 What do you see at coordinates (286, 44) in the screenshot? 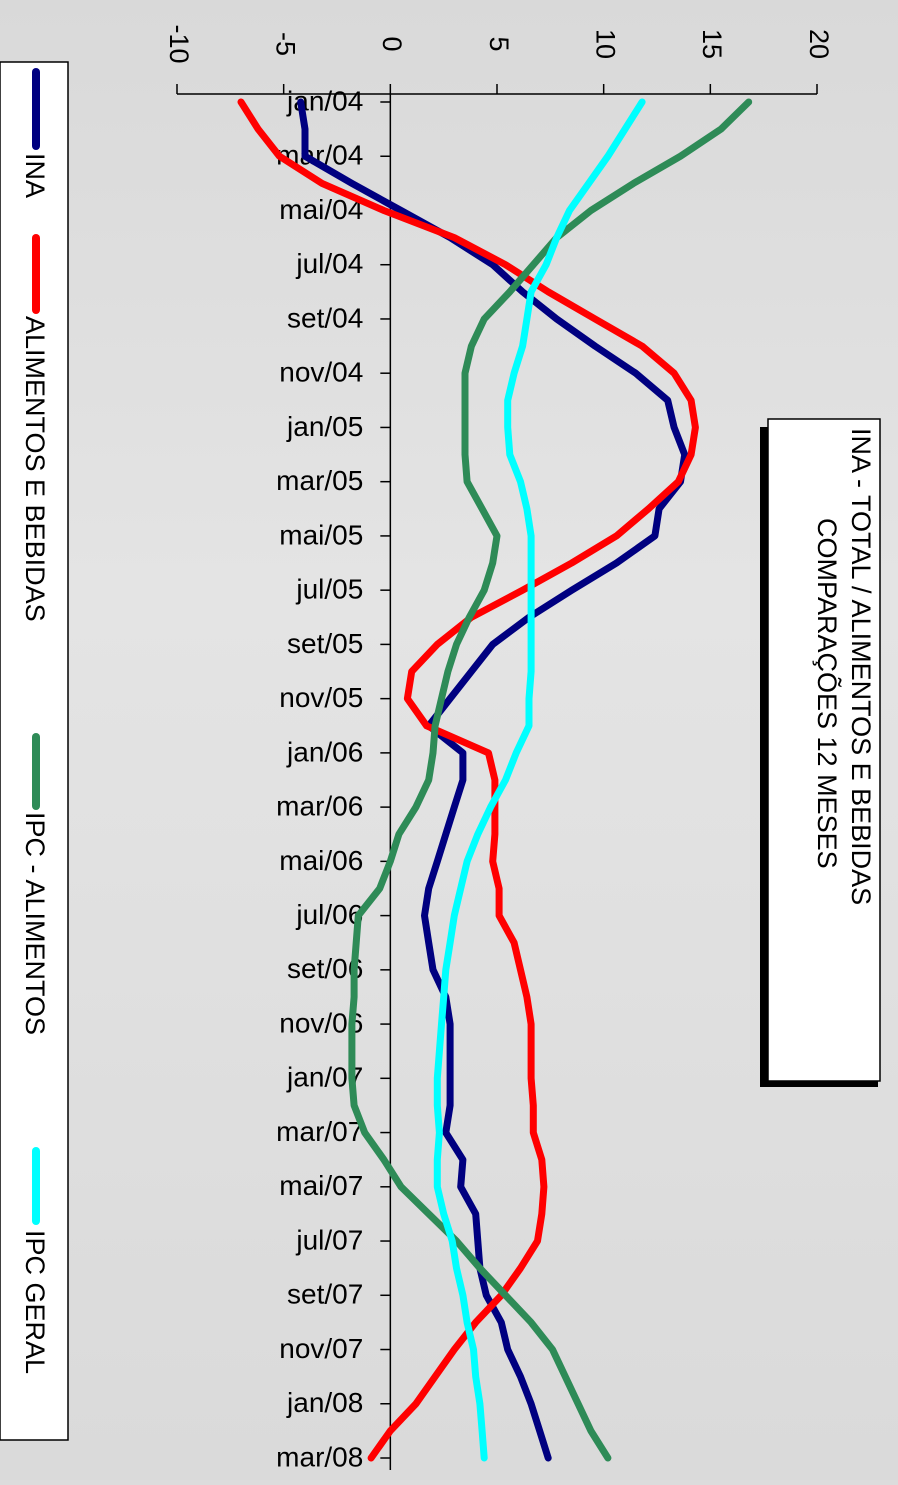
I see `value-axis-tick-label: -5` at bounding box center [286, 44].